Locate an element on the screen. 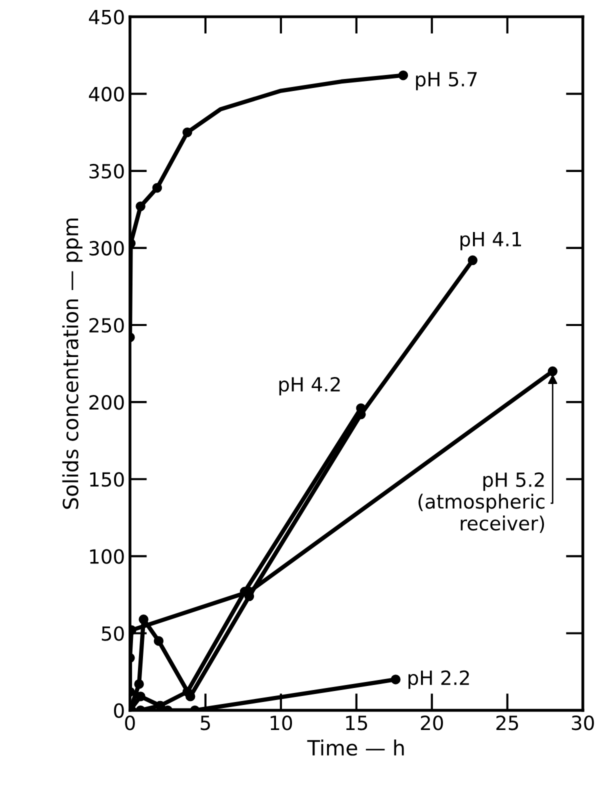 The height and width of the screenshot is (799, 599). x-tick-label: 5 is located at coordinates (205, 723).